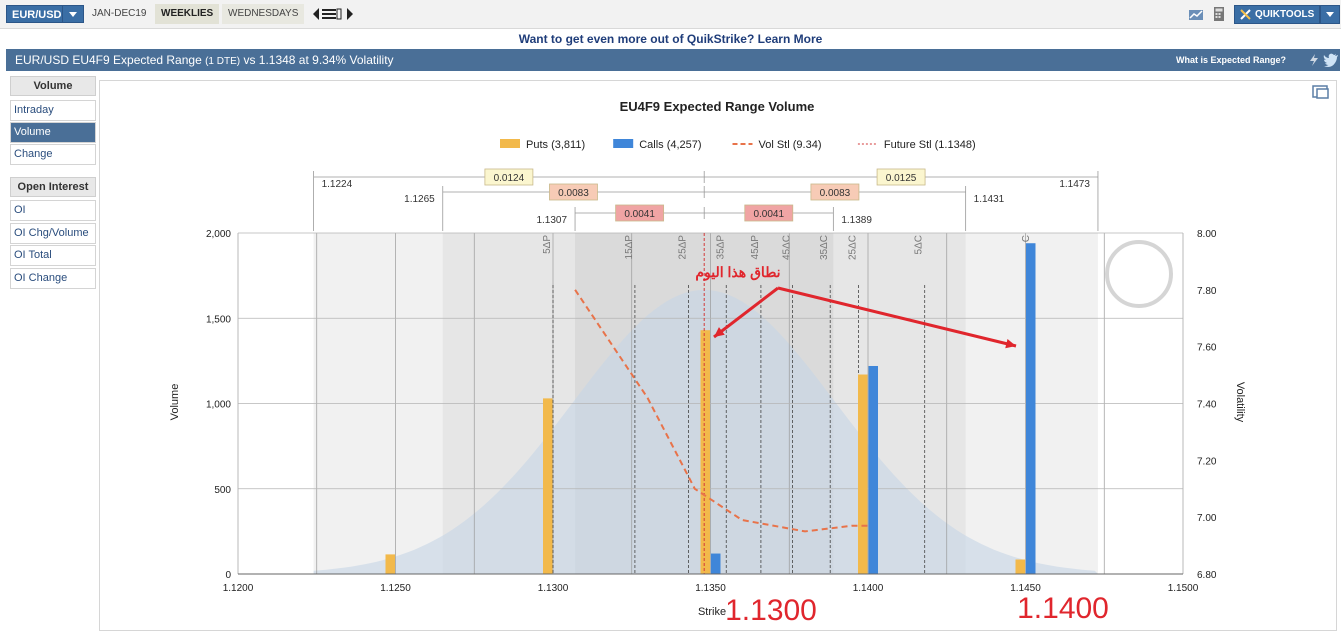 This screenshot has width=1341, height=631. What do you see at coordinates (350, 14) in the screenshot?
I see `next-arrow-icon` at bounding box center [350, 14].